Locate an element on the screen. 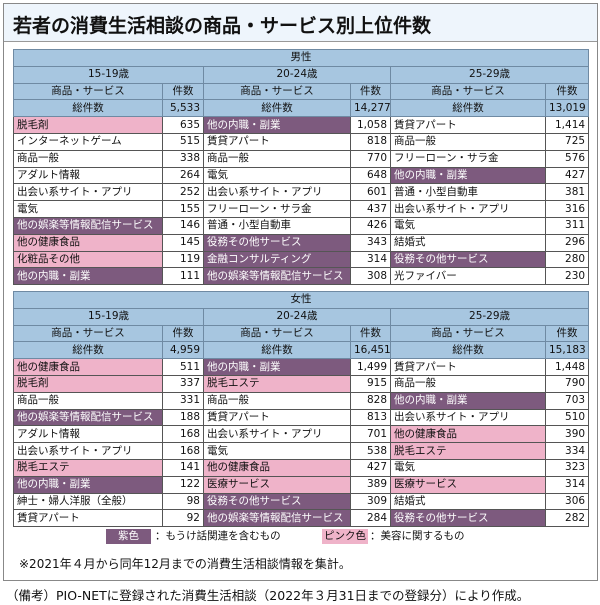 The image size is (600, 605). item-name: 結婚式 is located at coordinates (468, 501).